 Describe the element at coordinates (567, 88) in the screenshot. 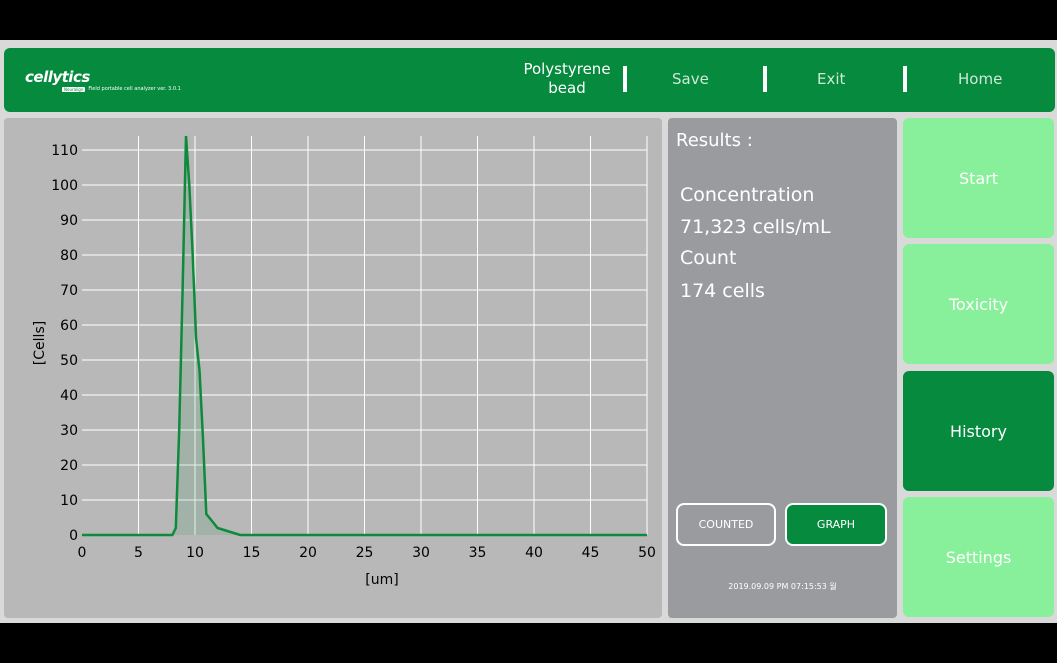

I see `sample-name-line2: bead` at that location.